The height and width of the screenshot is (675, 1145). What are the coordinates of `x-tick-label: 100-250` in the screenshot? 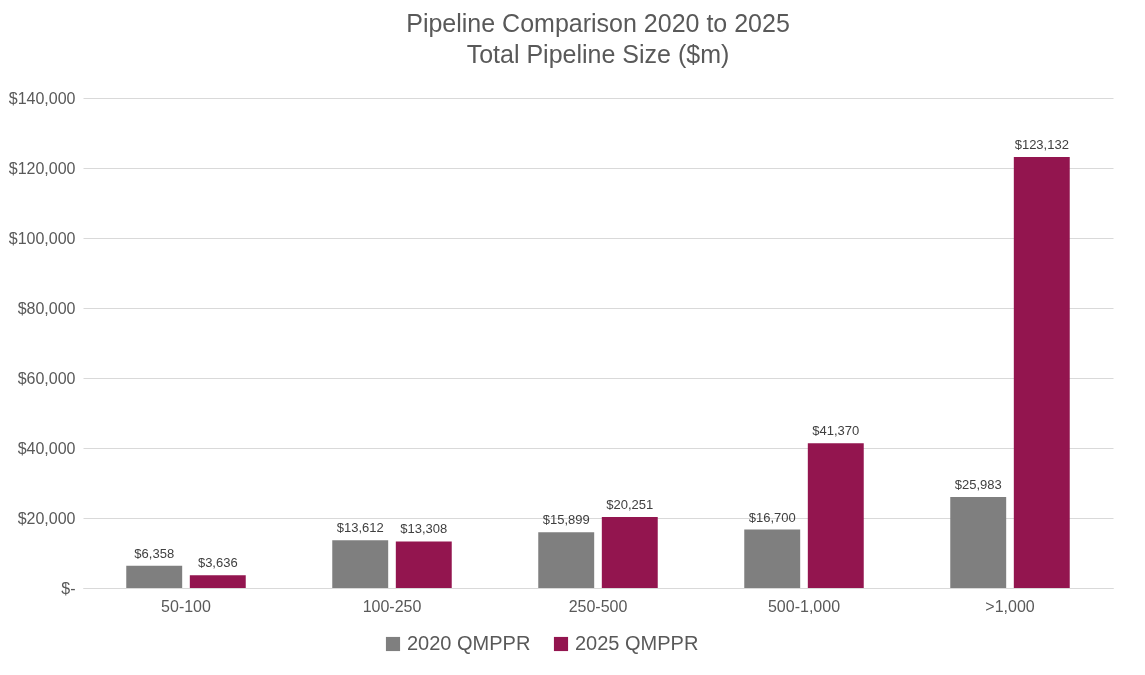 It's located at (392, 606).